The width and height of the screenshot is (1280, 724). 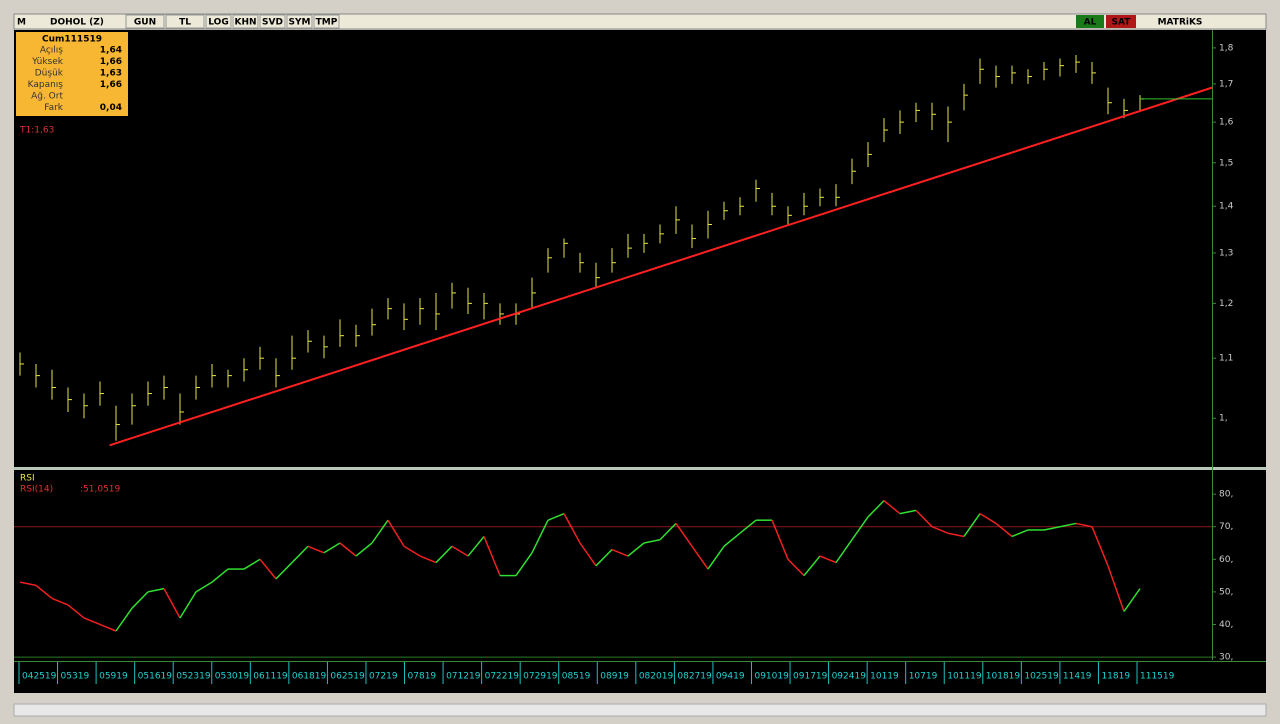 I want to click on y-tick-label: 30,, so click(x=1226, y=658).